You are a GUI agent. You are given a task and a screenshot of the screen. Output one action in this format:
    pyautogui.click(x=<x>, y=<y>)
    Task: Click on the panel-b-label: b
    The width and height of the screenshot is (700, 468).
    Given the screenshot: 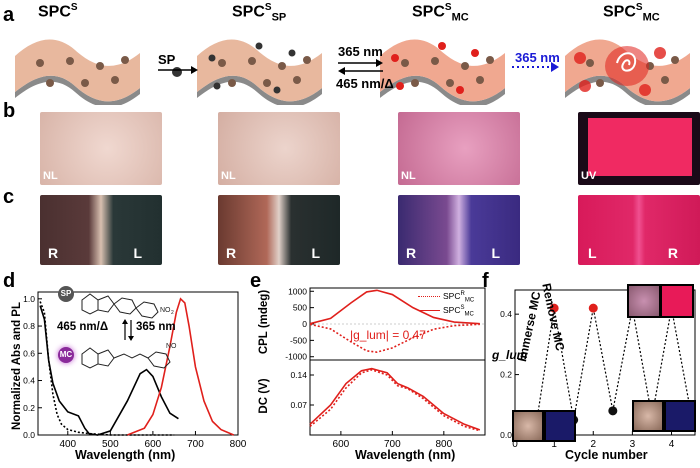 What is the action you would take?
    pyautogui.click(x=9, y=111)
    